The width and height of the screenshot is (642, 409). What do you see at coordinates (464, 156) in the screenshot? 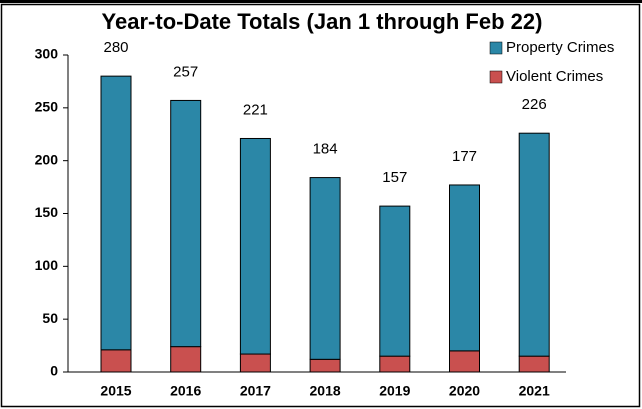
I see `total-label: 177` at bounding box center [464, 156].